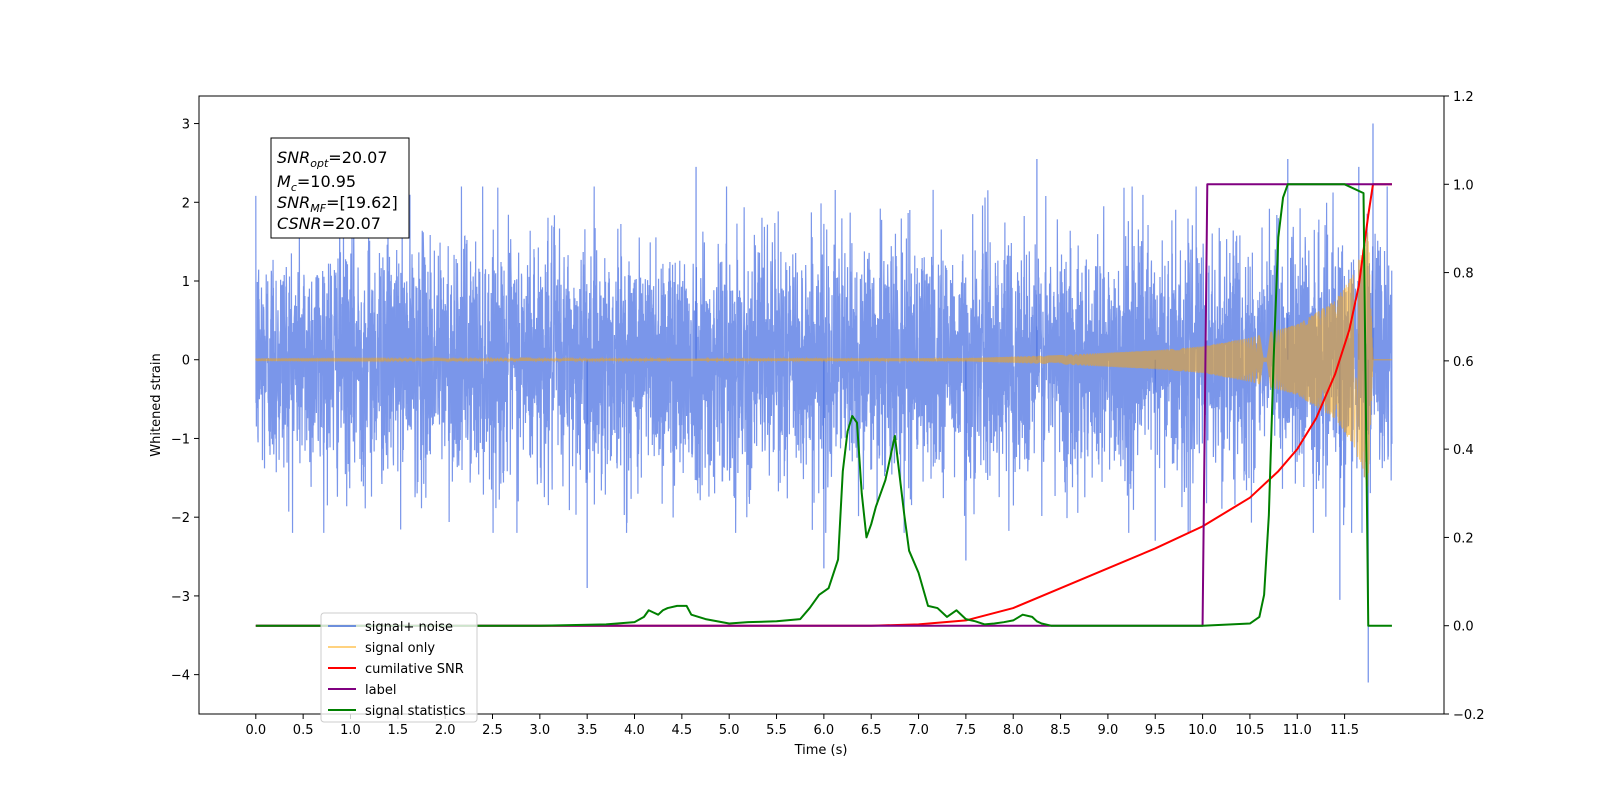  Describe the element at coordinates (380, 690) in the screenshot. I see `legend-label-label: label` at that location.